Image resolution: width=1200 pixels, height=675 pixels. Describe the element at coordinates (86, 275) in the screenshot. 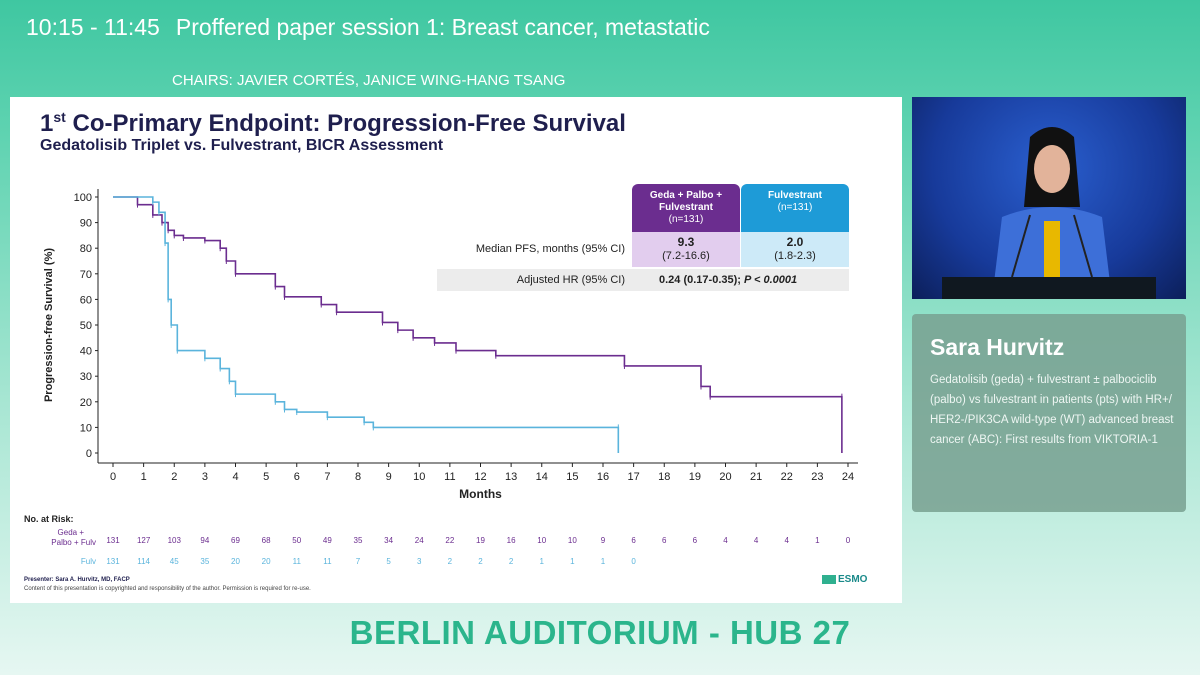

I see `y-tick-label: 70` at that location.